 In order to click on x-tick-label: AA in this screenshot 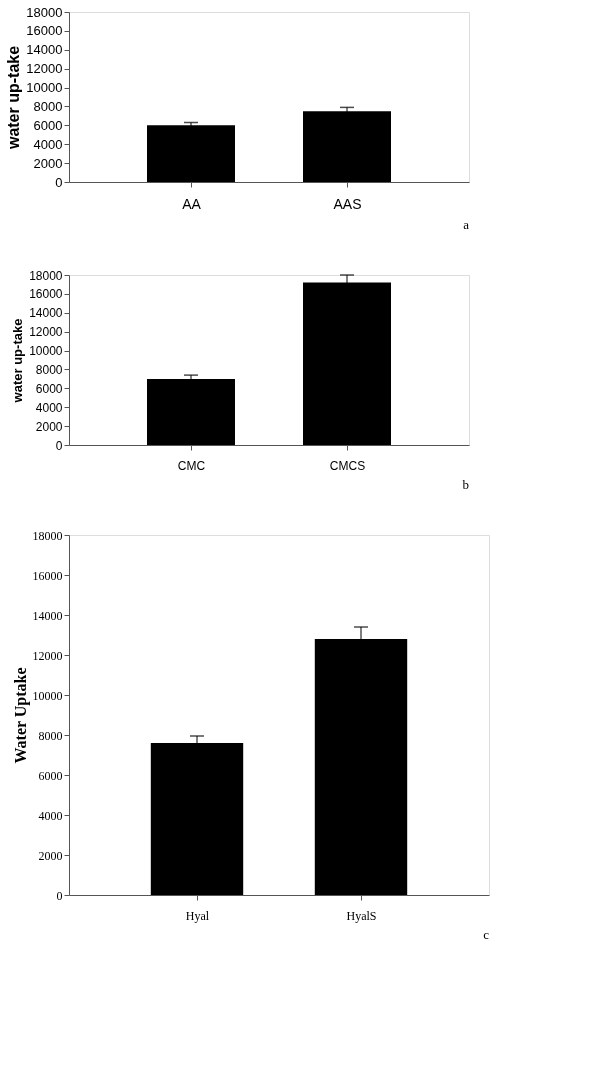, I will do `click(192, 203)`.